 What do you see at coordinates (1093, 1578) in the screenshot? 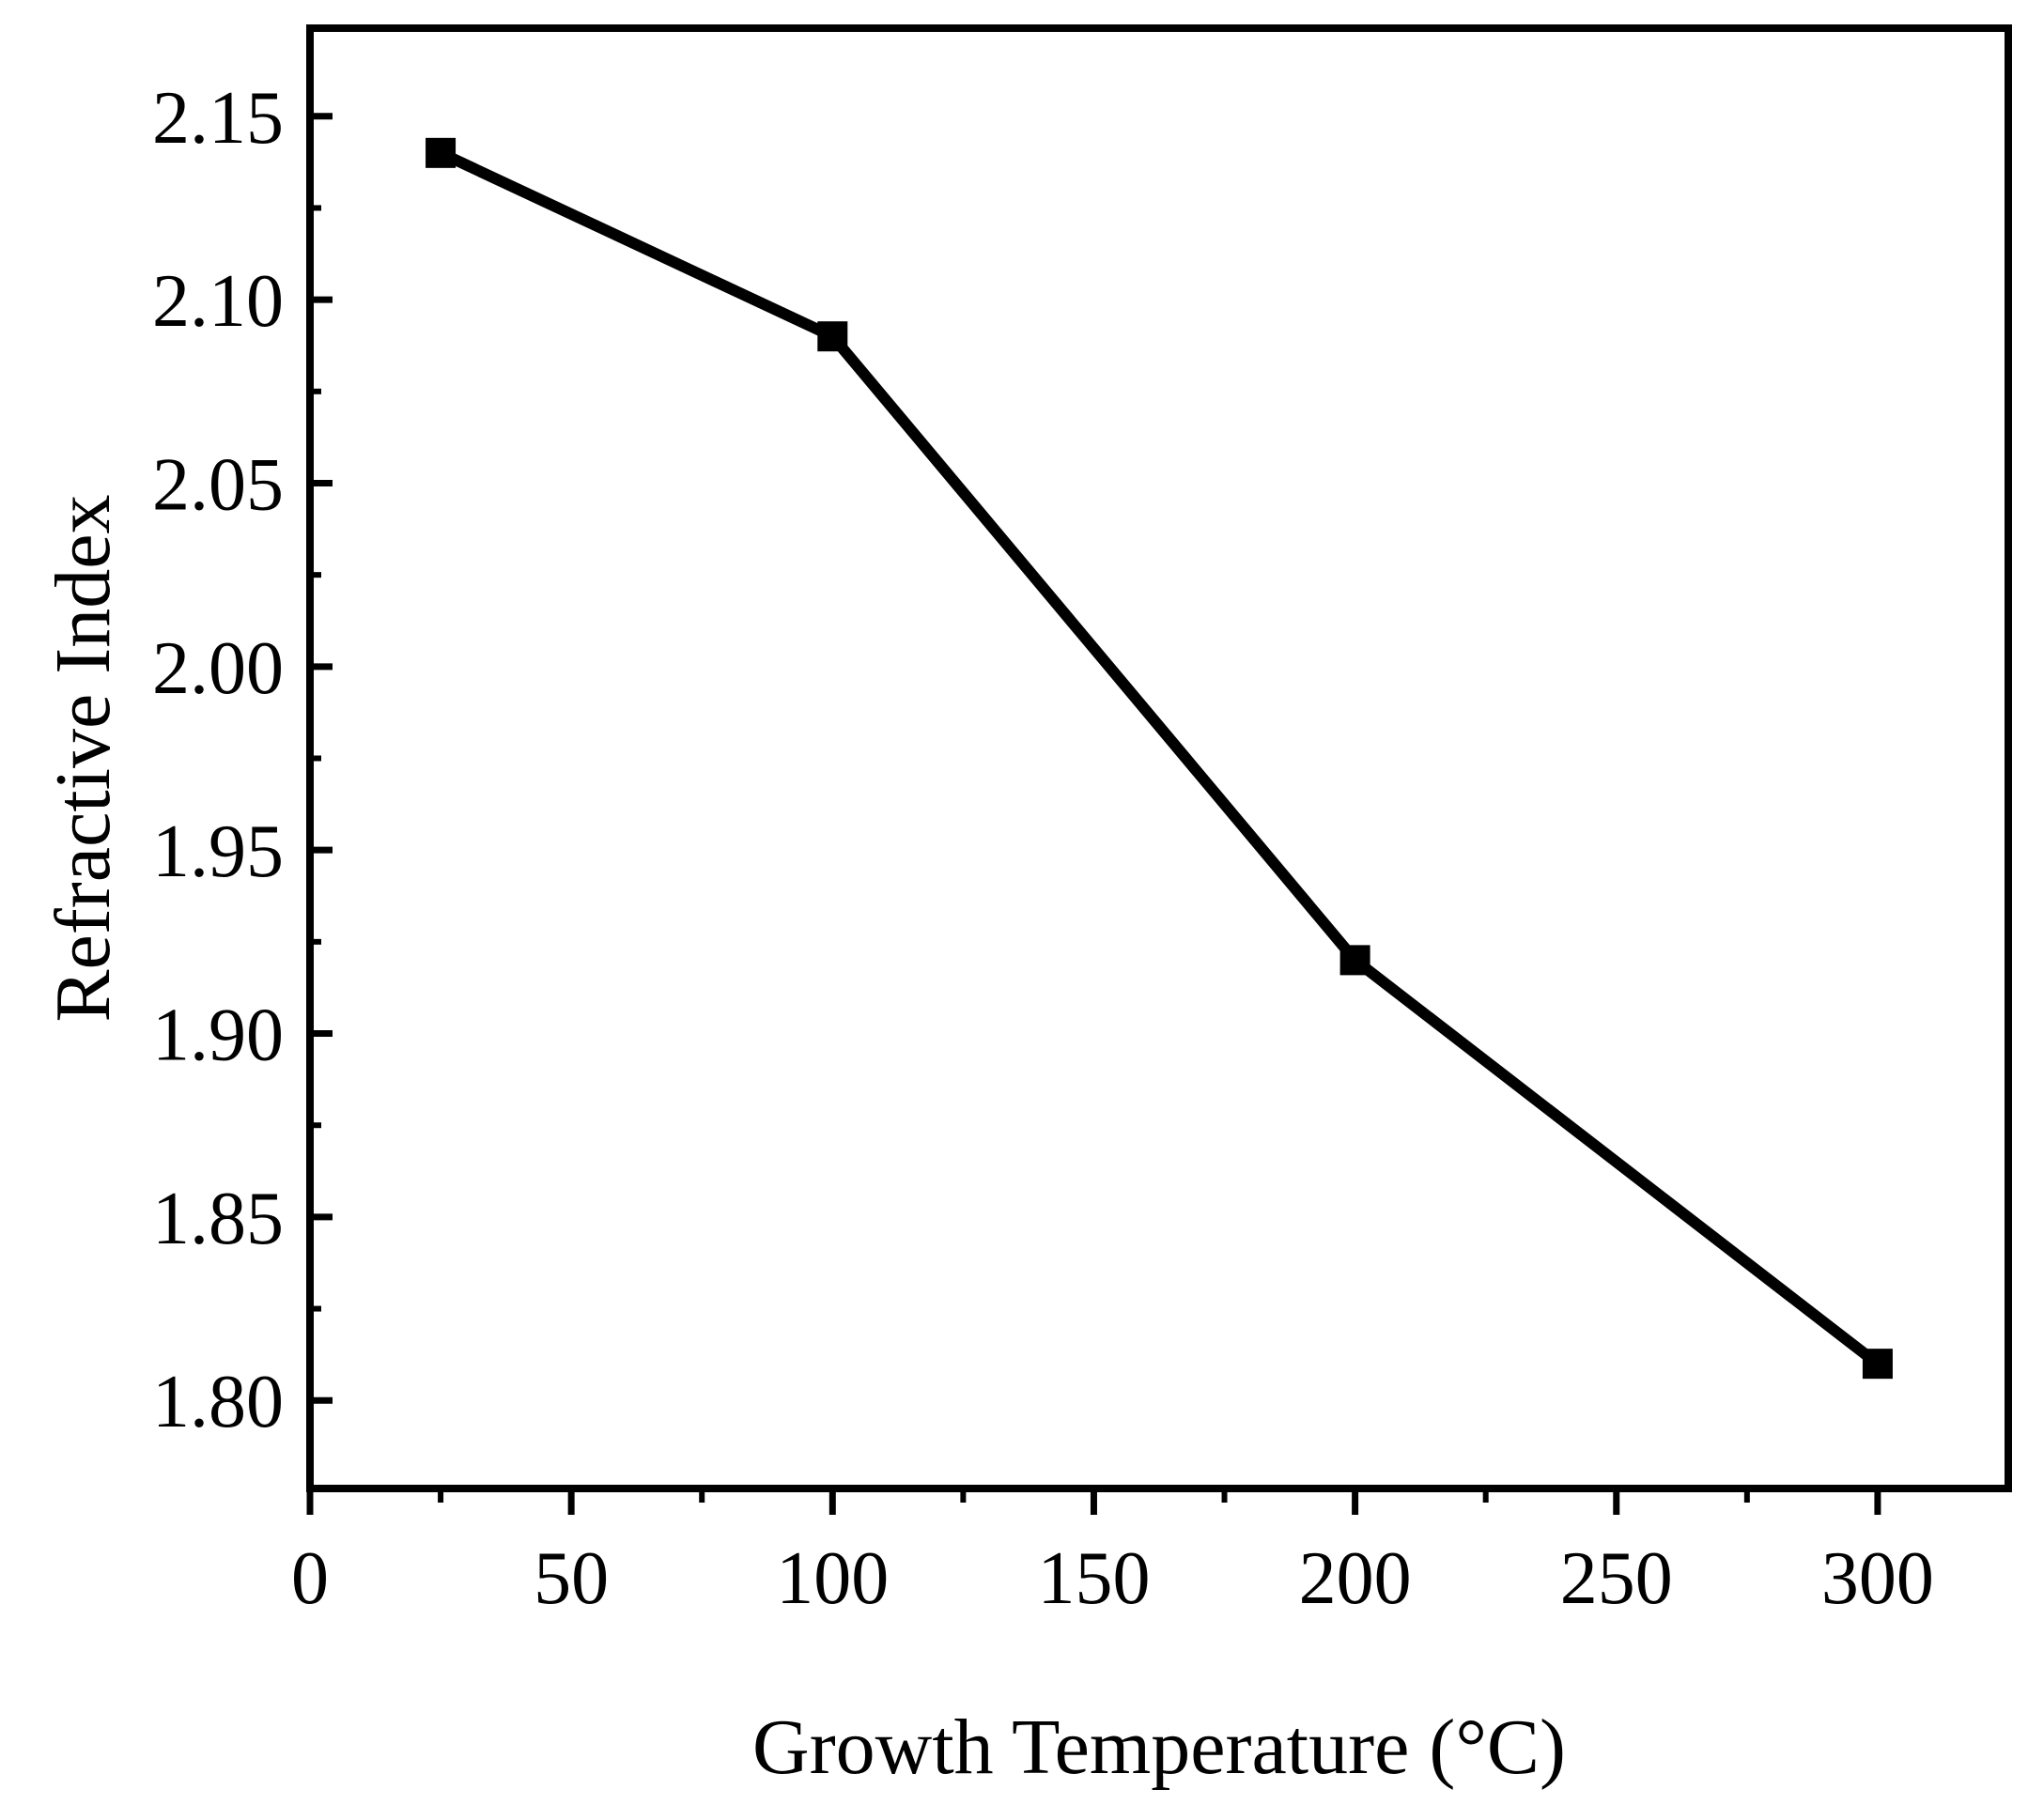
I see `x-tick-label: 150` at bounding box center [1093, 1578].